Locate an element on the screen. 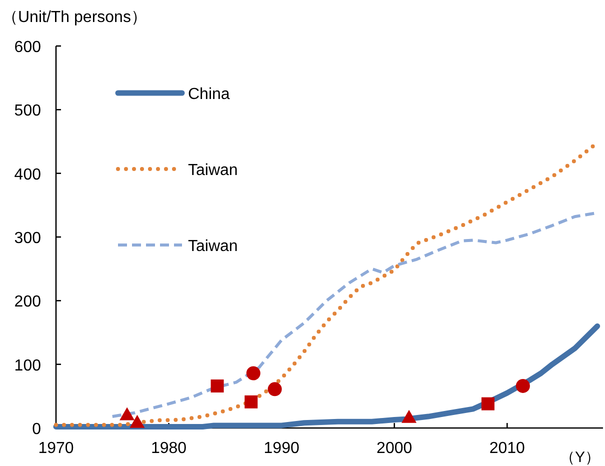 This screenshot has height=466, width=605. x-tick-label: 1990 is located at coordinates (282, 448).